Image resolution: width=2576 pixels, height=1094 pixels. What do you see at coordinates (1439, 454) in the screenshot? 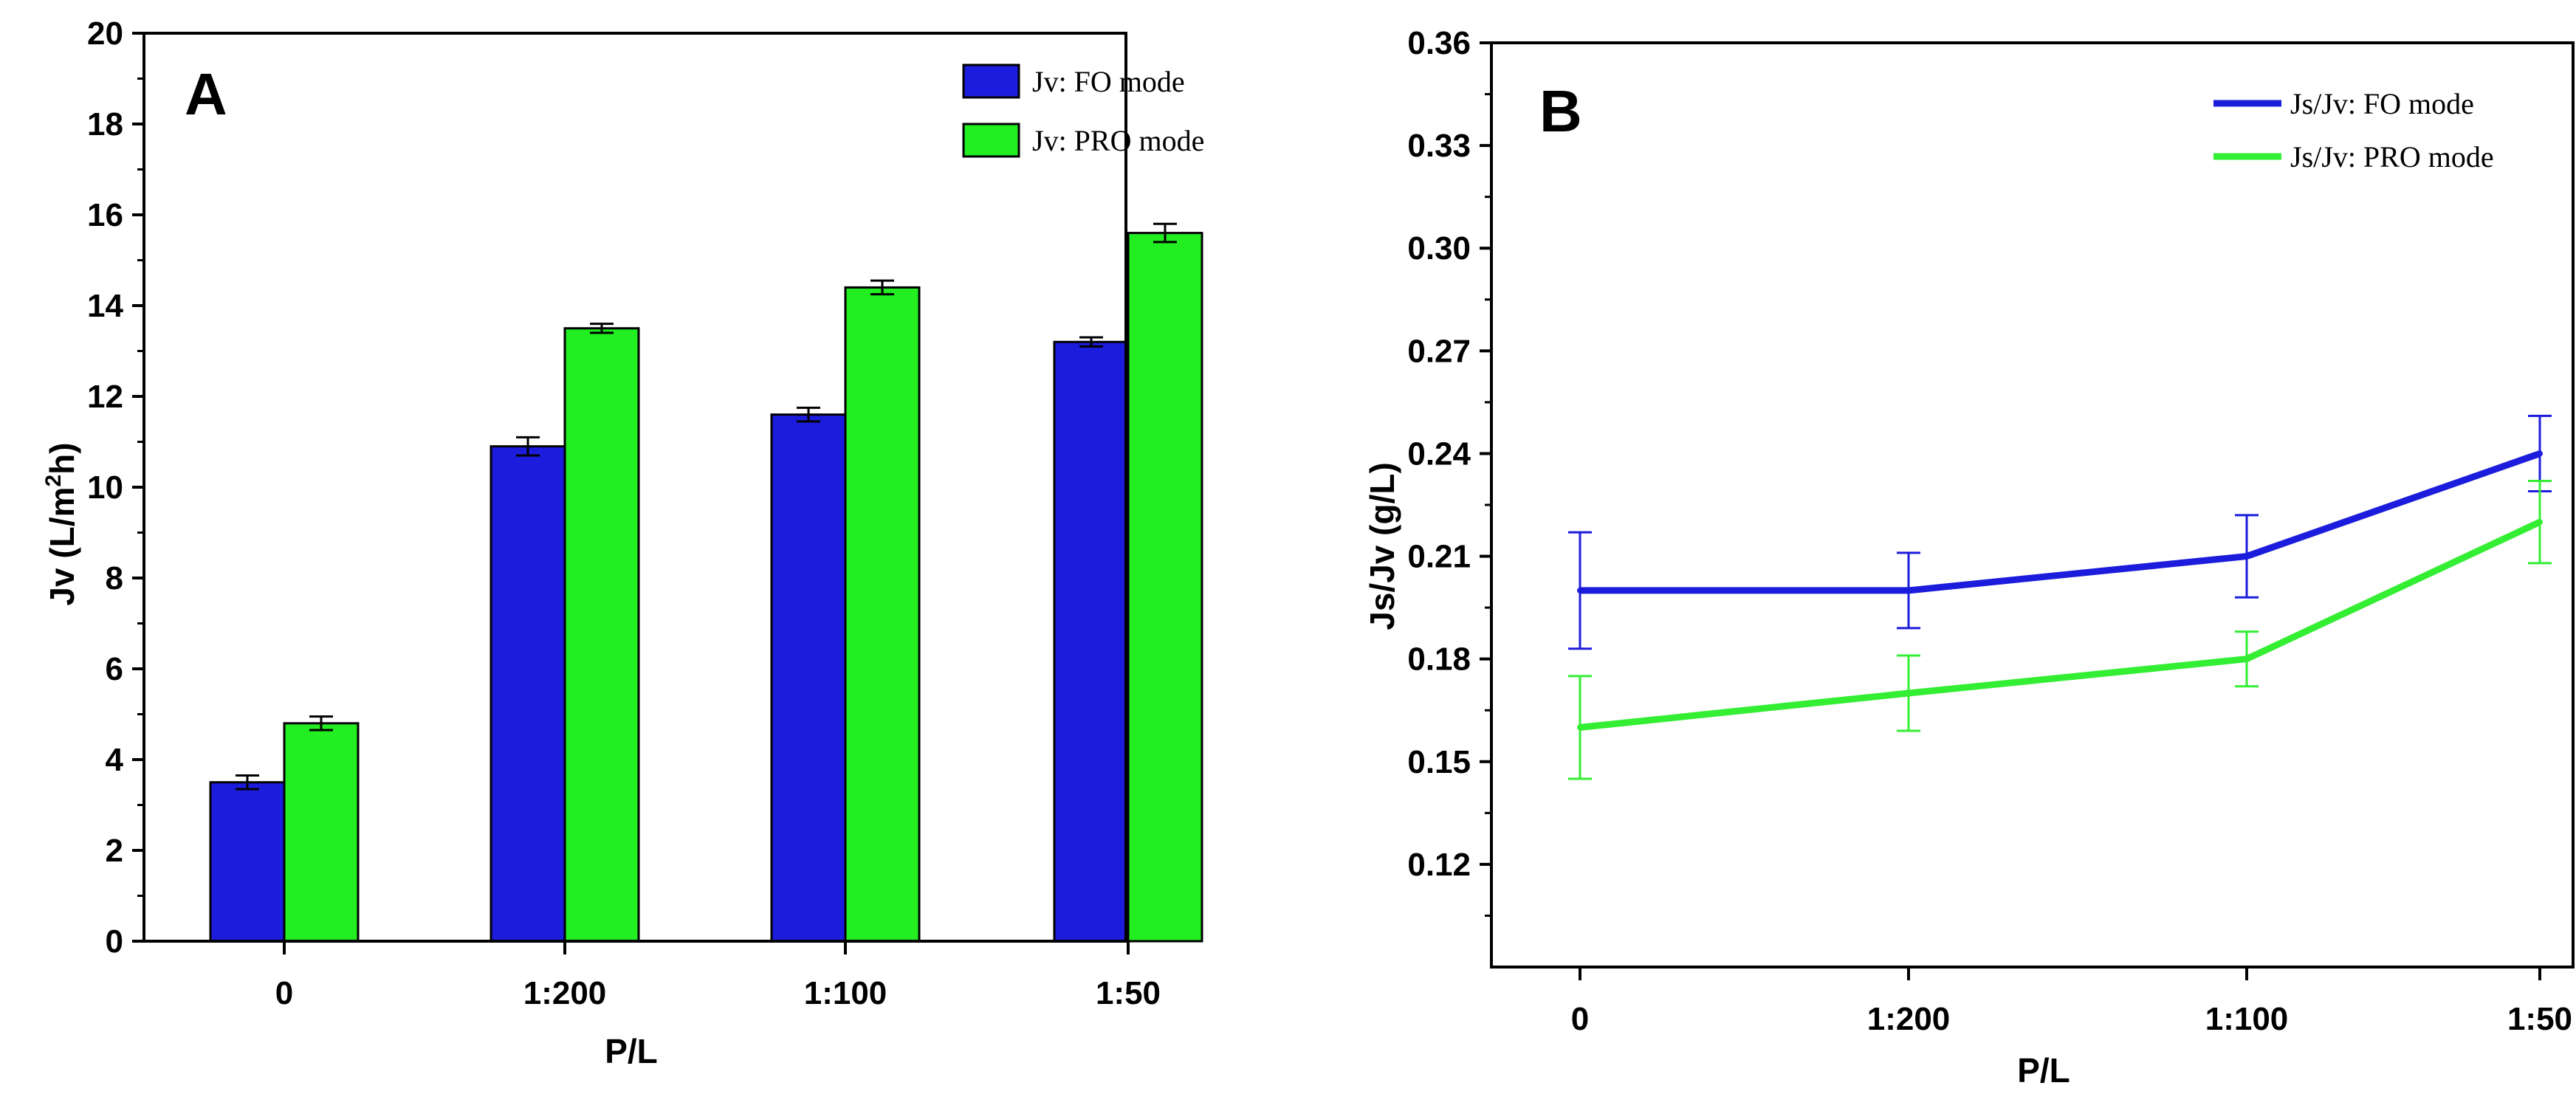
I see `y-tick-label: 0.24` at bounding box center [1439, 454].